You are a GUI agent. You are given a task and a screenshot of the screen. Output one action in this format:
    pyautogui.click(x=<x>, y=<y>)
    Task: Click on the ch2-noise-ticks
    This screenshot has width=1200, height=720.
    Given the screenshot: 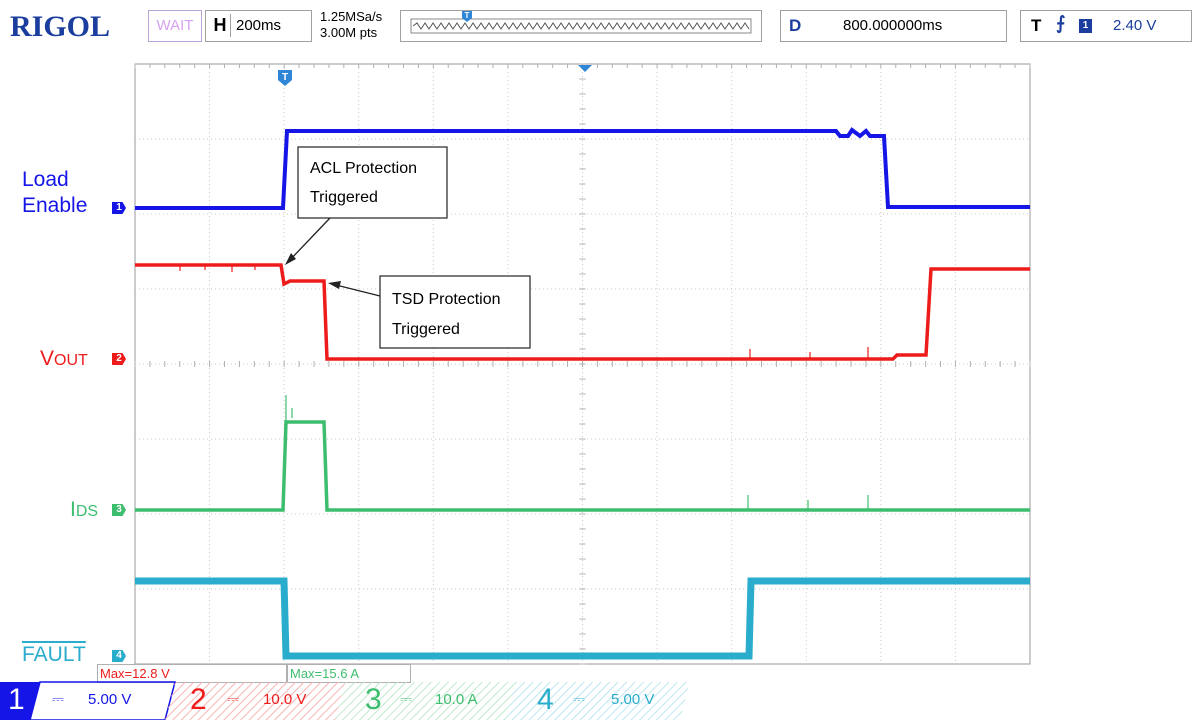 What is the action you would take?
    pyautogui.click(x=524, y=312)
    